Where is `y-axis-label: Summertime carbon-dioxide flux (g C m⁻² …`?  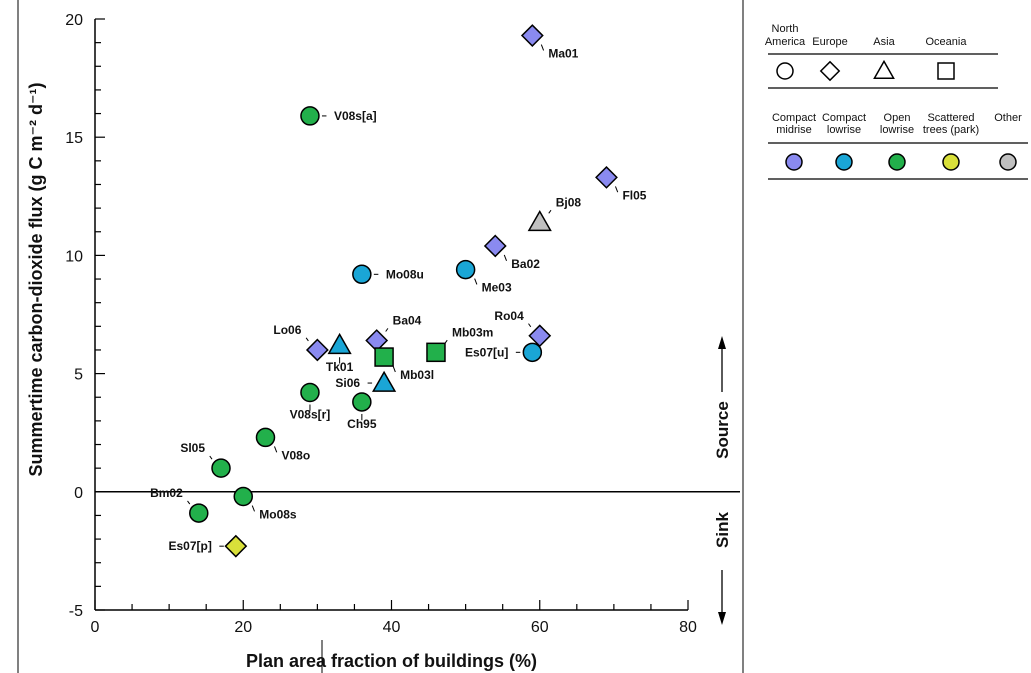
y-axis-label: Summertime carbon-dioxide flux (g C m⁻² … is located at coordinates (36, 279).